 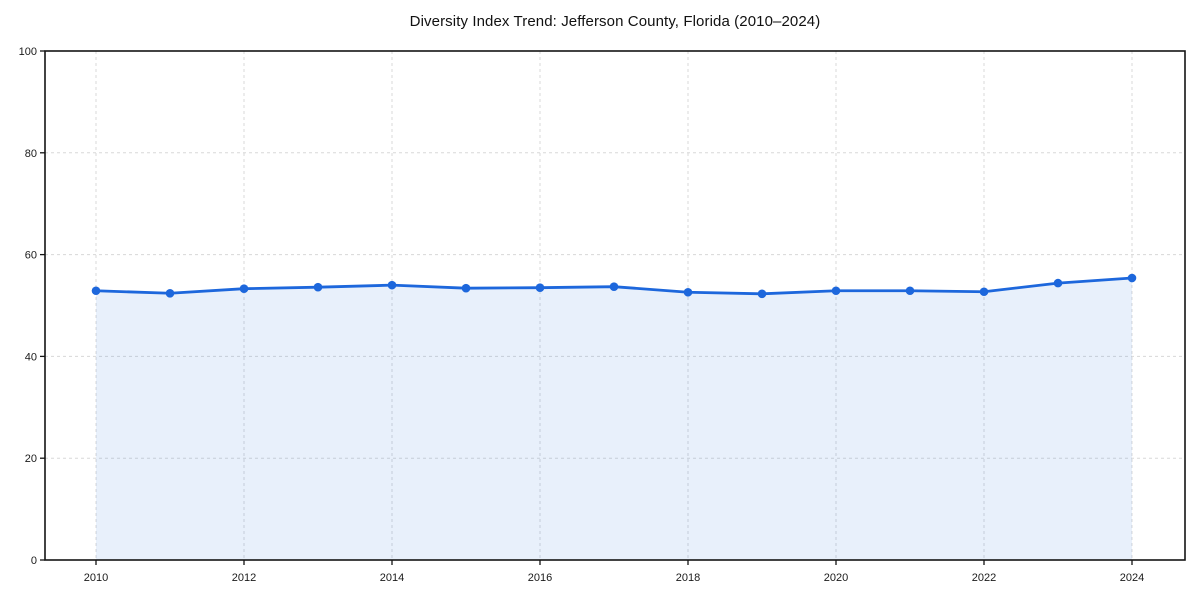 What do you see at coordinates (466, 288) in the screenshot?
I see `data-point-2015` at bounding box center [466, 288].